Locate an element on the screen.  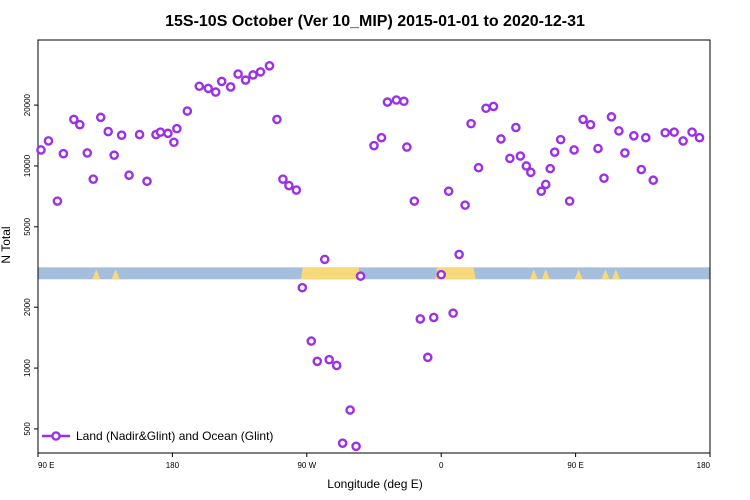
y-tick-label: 500 is located at coordinates (27, 429).